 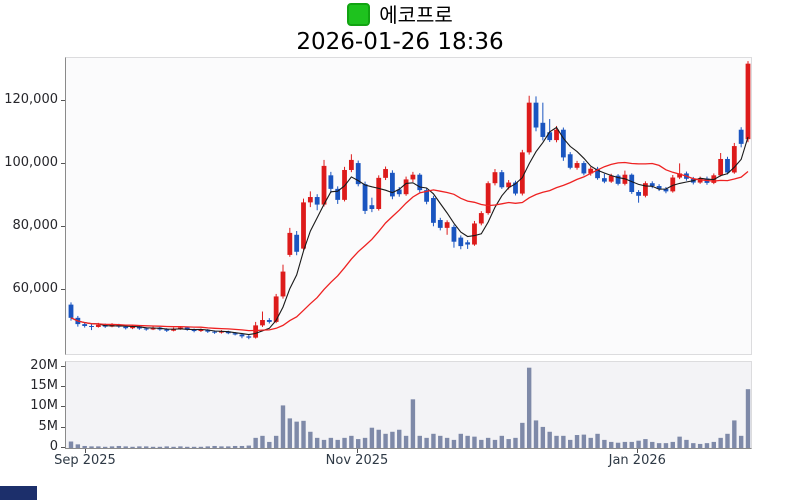 I want to click on x-axis-label: Jan 2026, so click(x=637, y=460).